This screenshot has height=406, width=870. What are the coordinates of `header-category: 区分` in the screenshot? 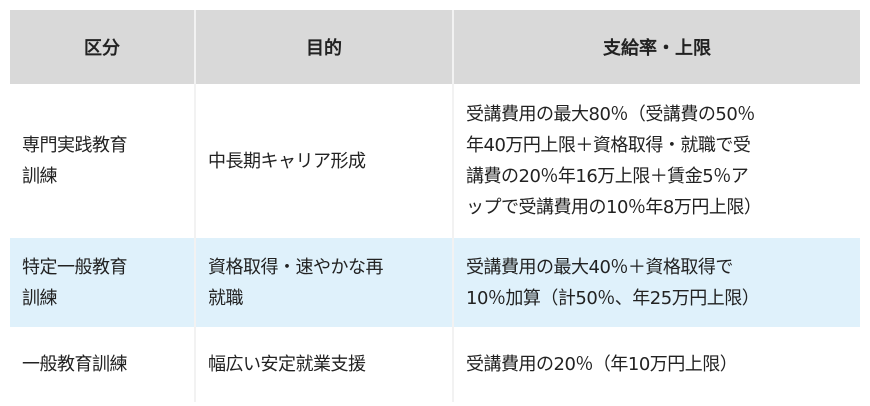 It's located at (102, 47).